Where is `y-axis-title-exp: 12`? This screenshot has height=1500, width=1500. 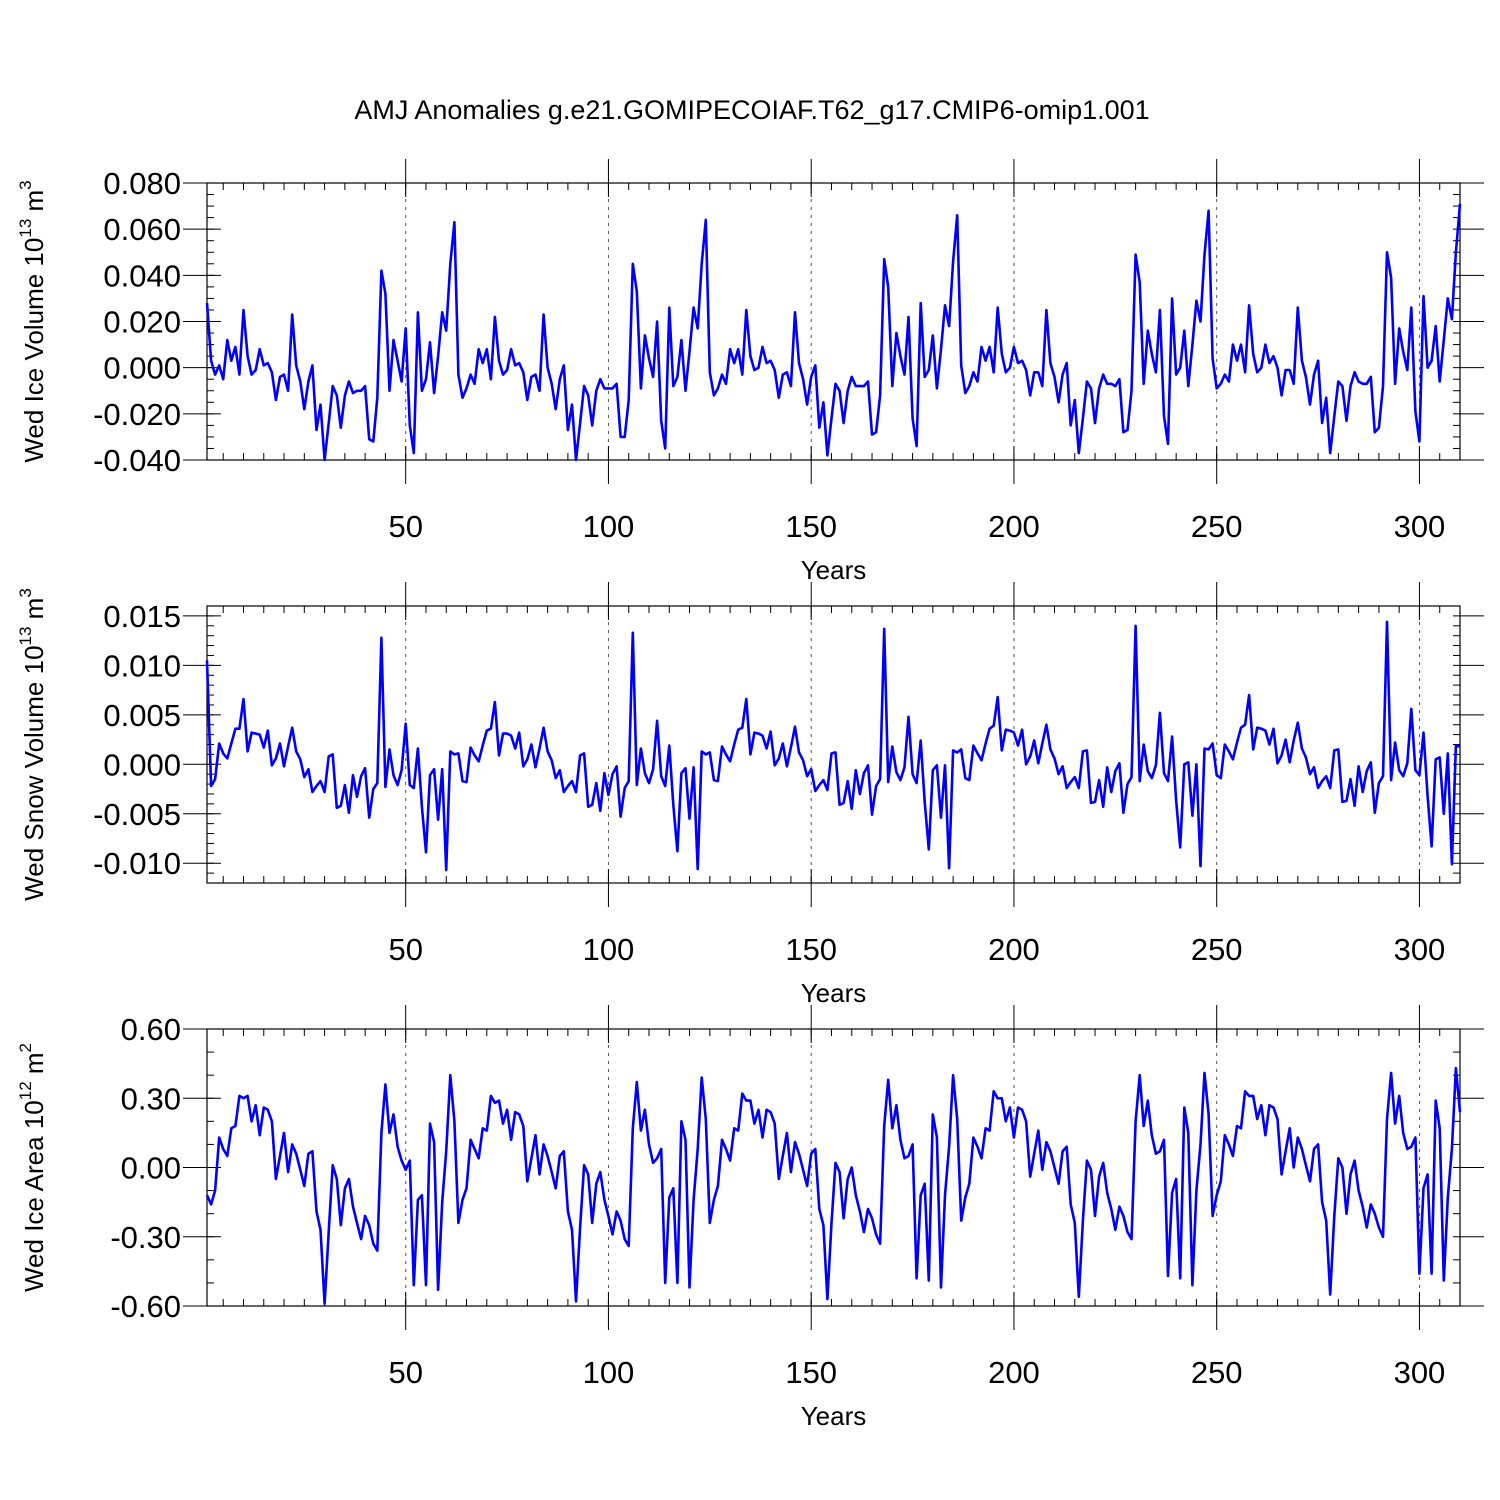
y-axis-title-exp: 12 is located at coordinates (25, 1090).